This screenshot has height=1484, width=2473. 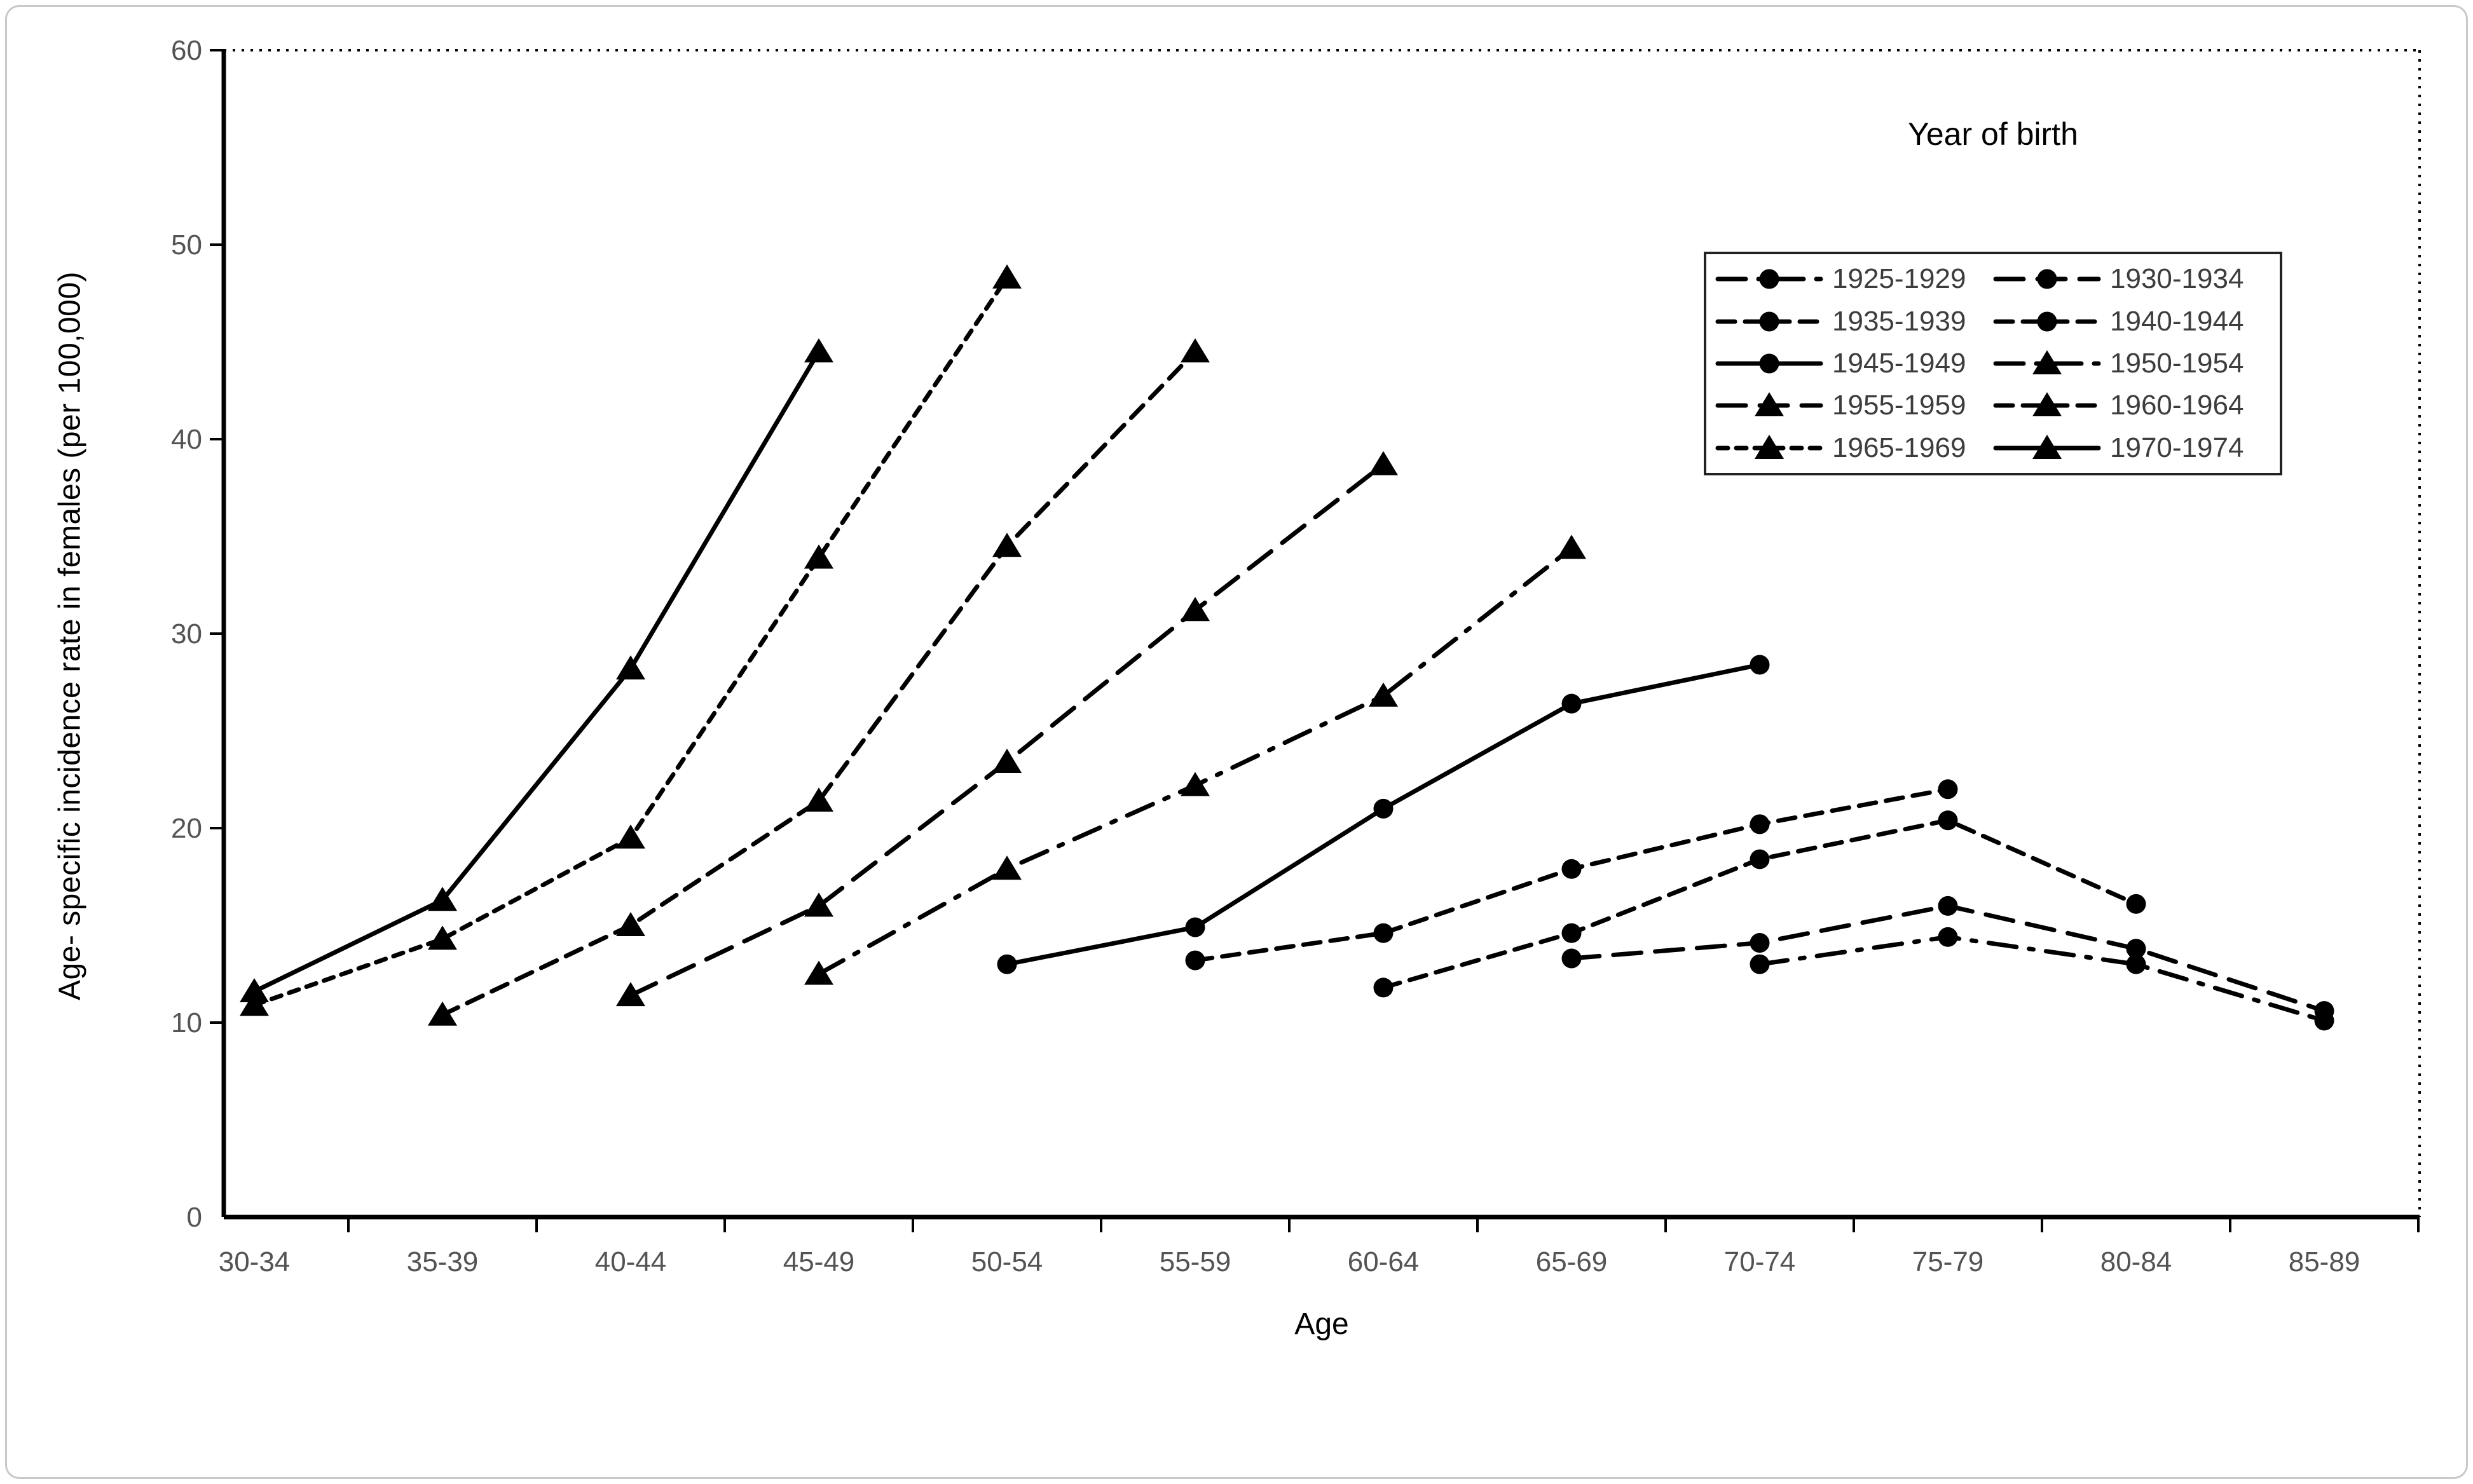 I want to click on series-1940-1944, so click(x=1571, y=874).